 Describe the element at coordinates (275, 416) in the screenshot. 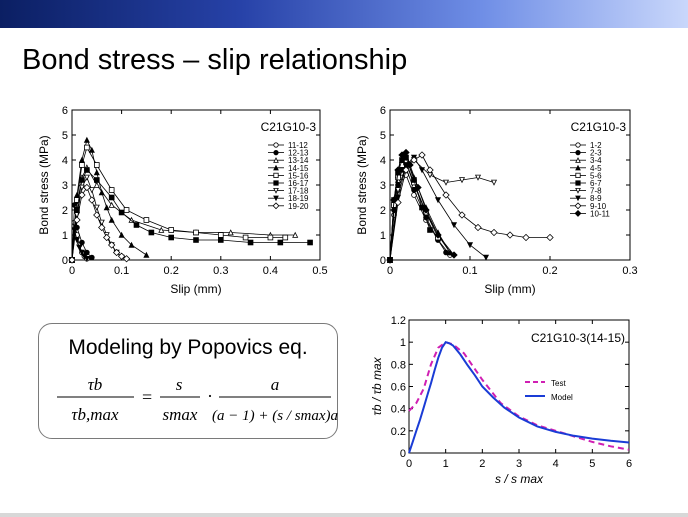

I see `right-denominator: (a − 1) + (s / smax)a` at that location.